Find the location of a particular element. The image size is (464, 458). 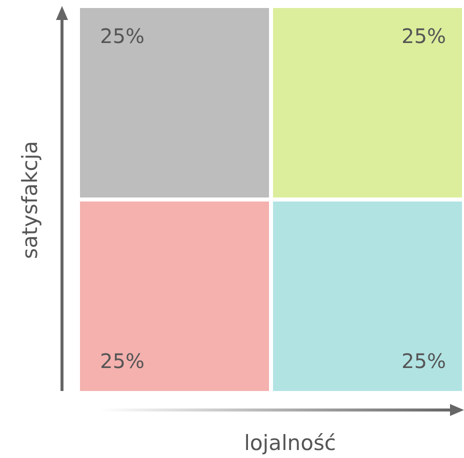

text: lojalność is located at coordinates (290, 443).